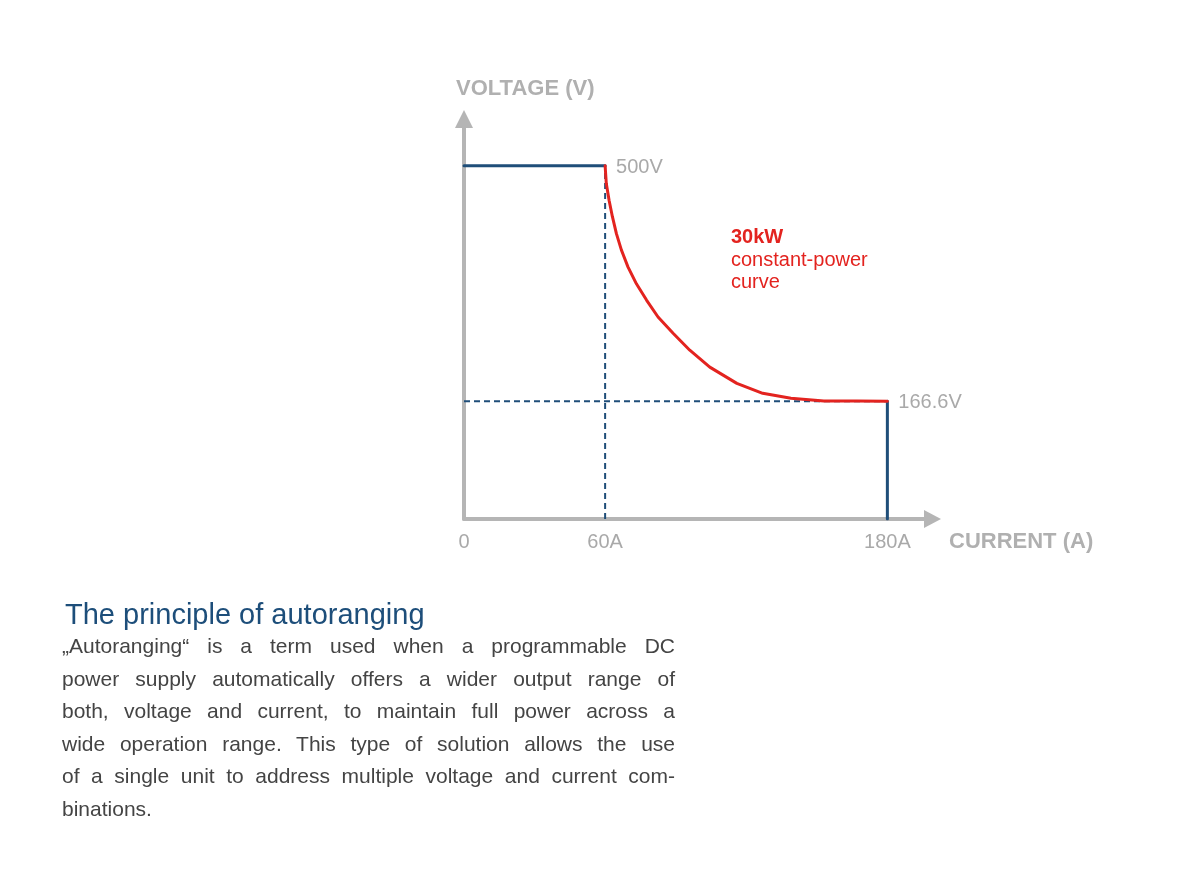  What do you see at coordinates (888, 541) in the screenshot?
I see `x-tick-label: 180A` at bounding box center [888, 541].